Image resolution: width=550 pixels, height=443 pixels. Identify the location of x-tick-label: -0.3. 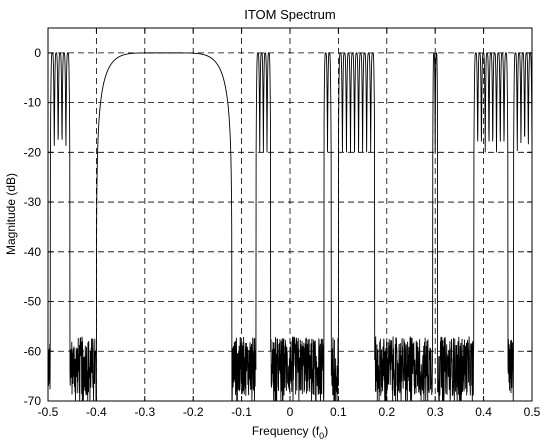
(144, 412).